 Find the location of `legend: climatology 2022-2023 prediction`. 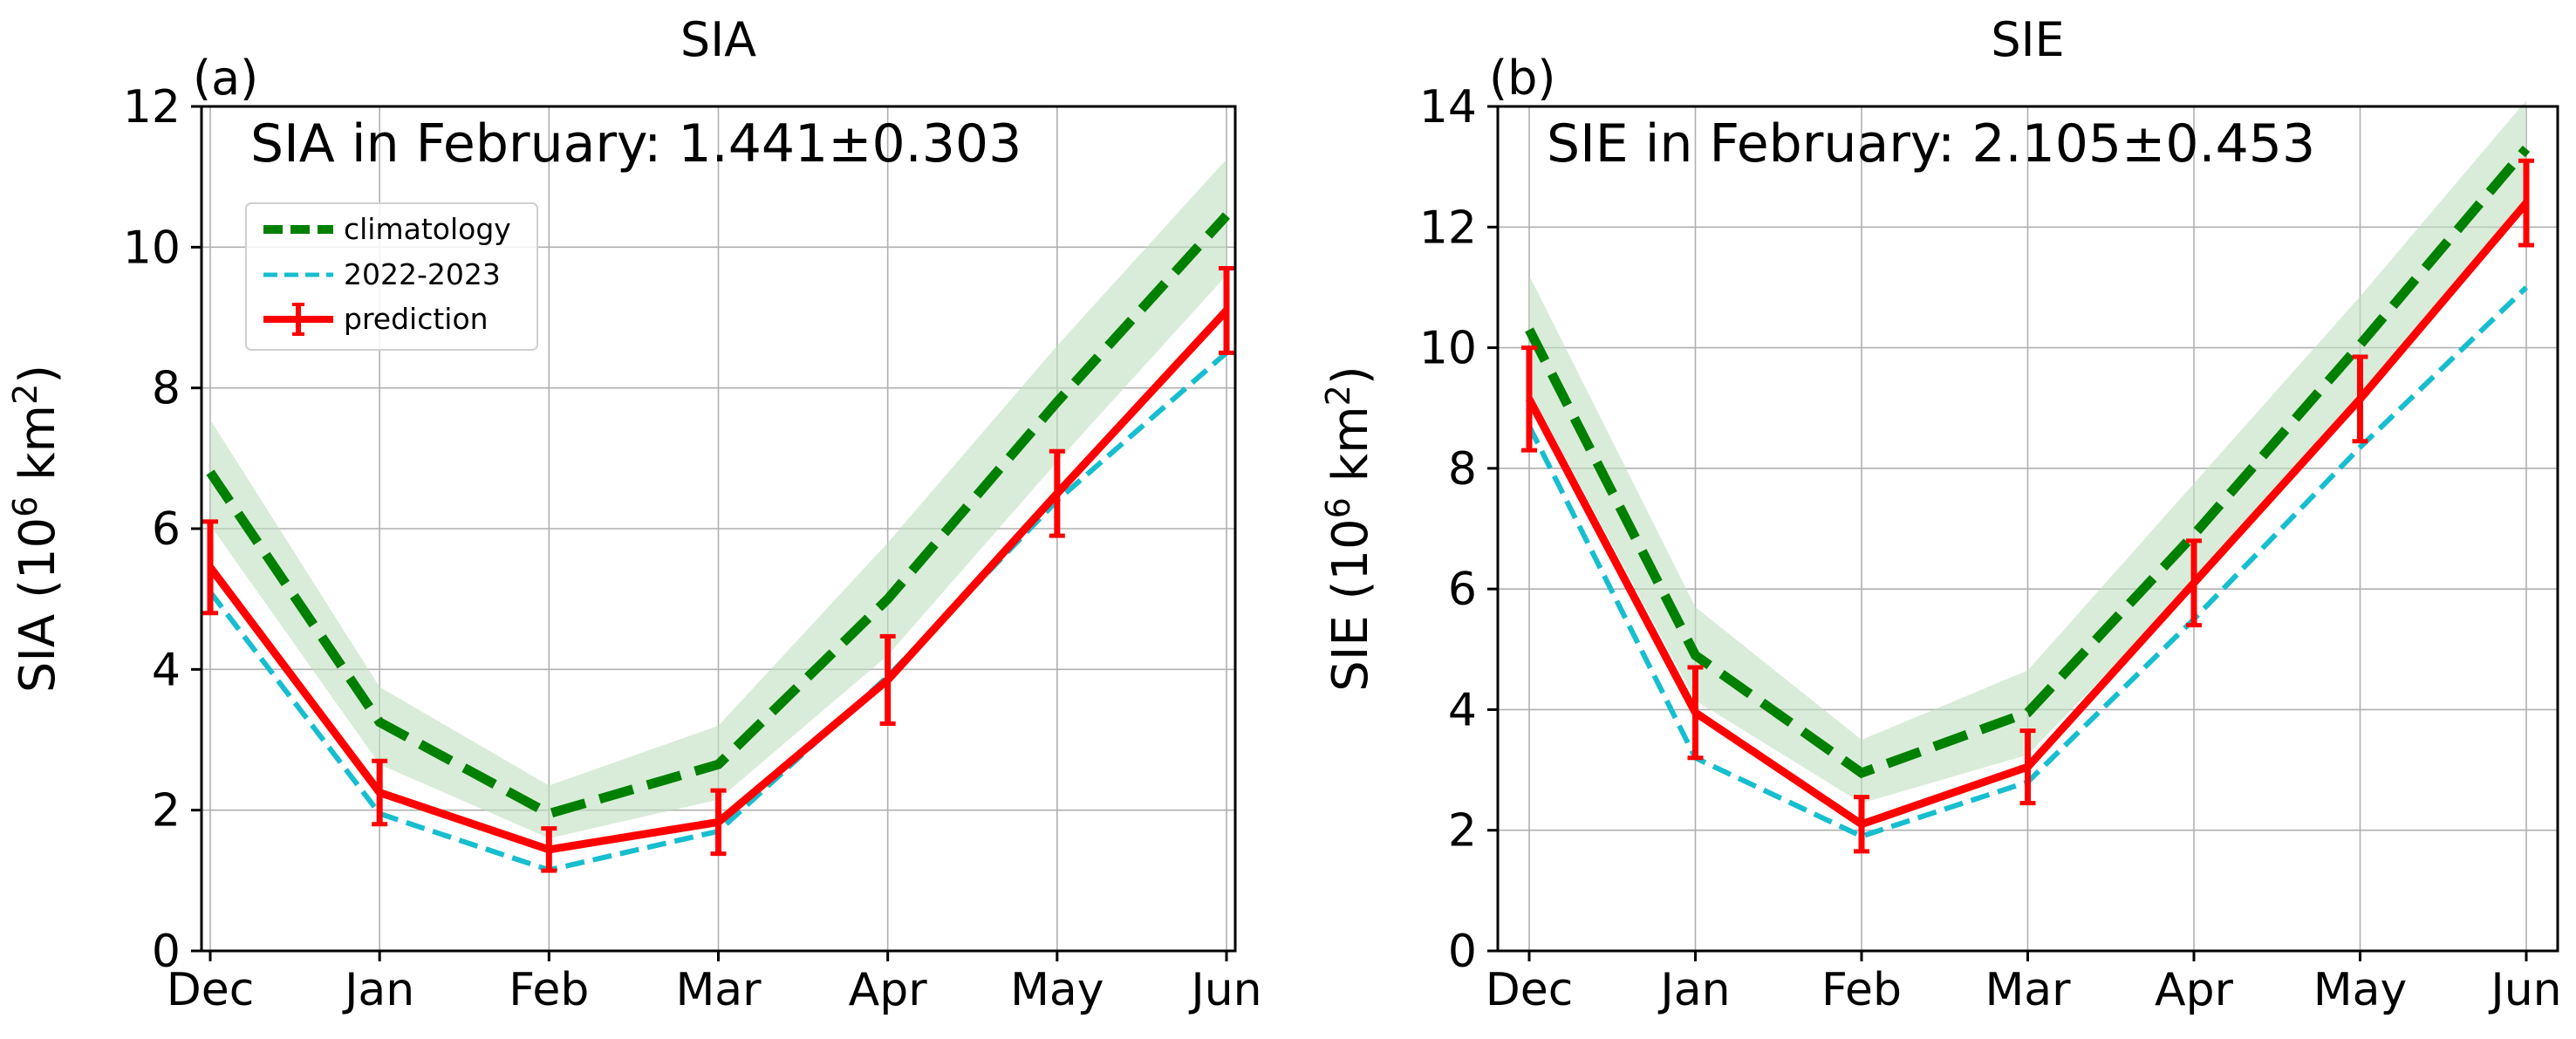

legend: climatology 2022-2023 prediction is located at coordinates (391, 276).